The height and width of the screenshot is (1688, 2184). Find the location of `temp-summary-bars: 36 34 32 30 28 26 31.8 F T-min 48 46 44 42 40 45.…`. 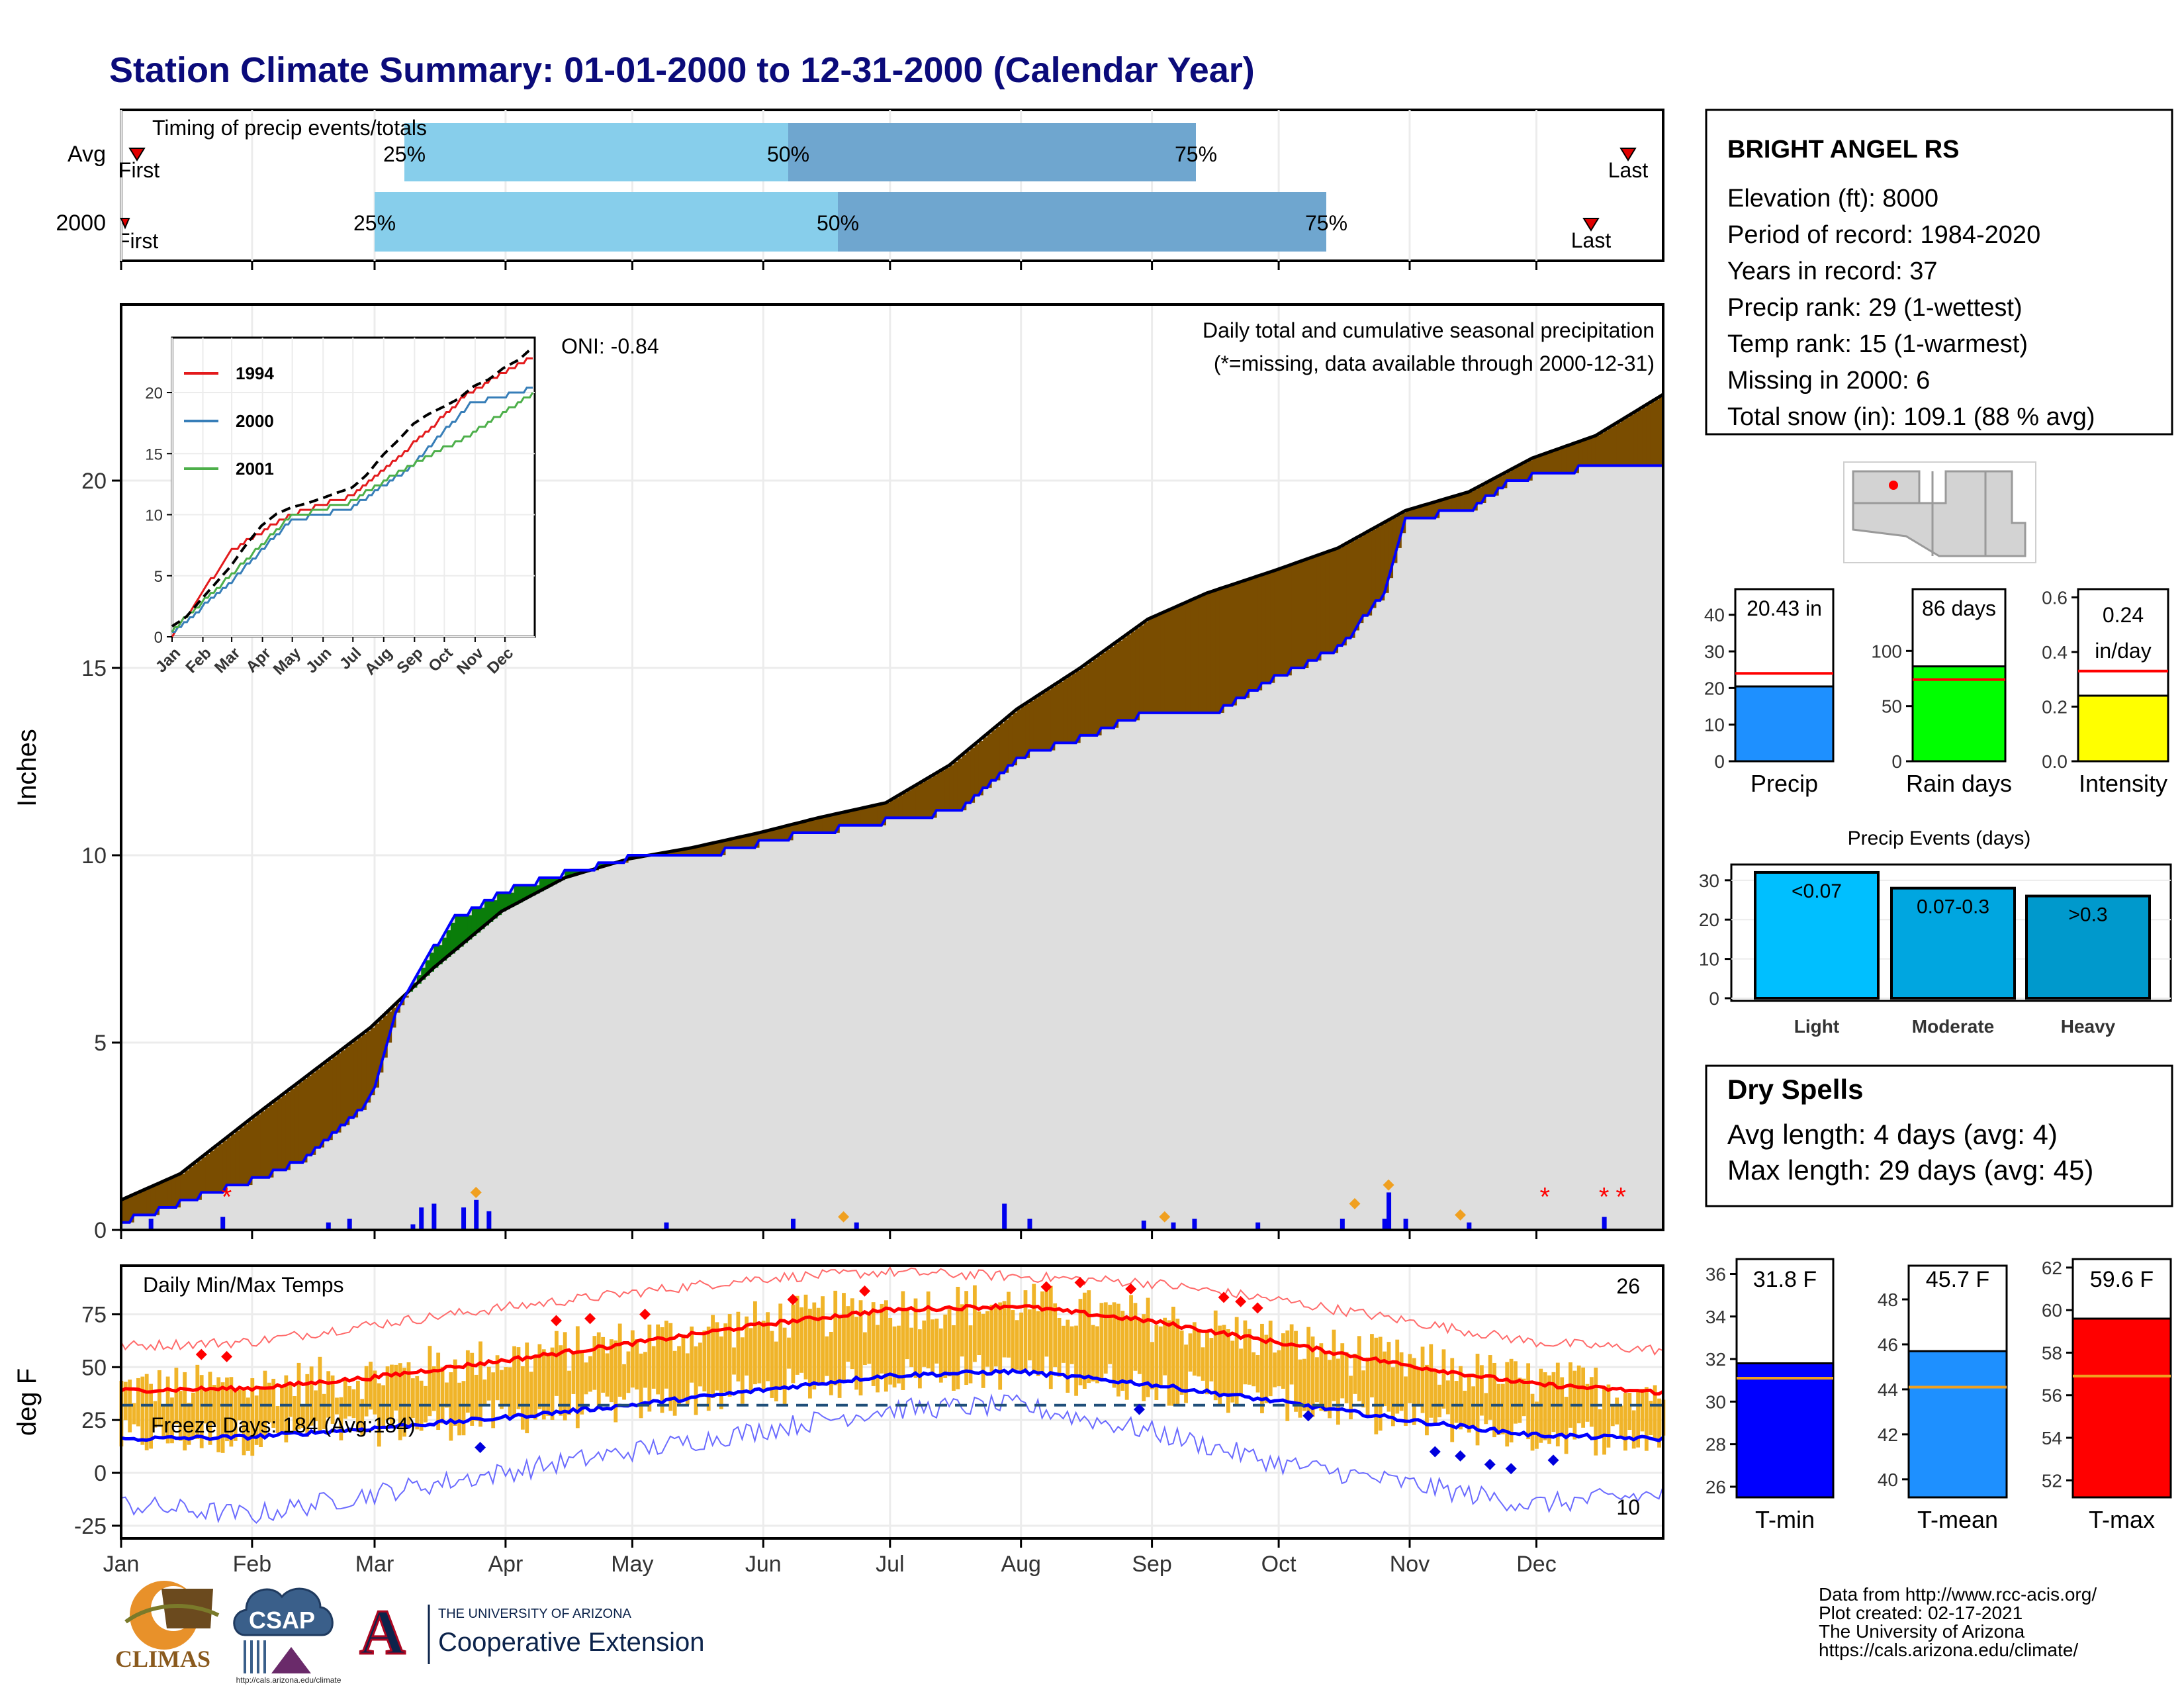

temp-summary-bars: 36 34 32 30 28 26 31.8 F T-min 48 46 44 42 40 45.… is located at coordinates (1939, 1395).